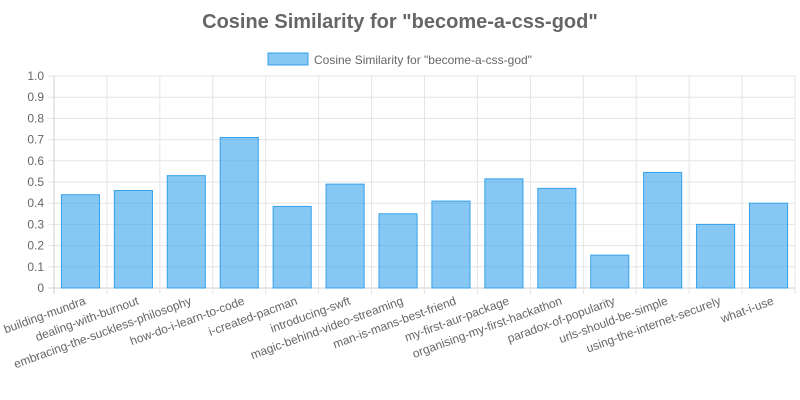  I want to click on bar-what-i-use, so click(768, 245).